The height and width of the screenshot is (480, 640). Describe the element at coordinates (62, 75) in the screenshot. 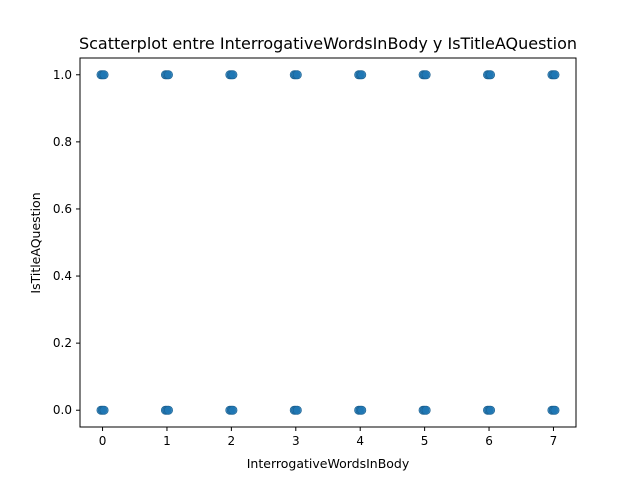

I see `y-tick-label: 1.0` at that location.